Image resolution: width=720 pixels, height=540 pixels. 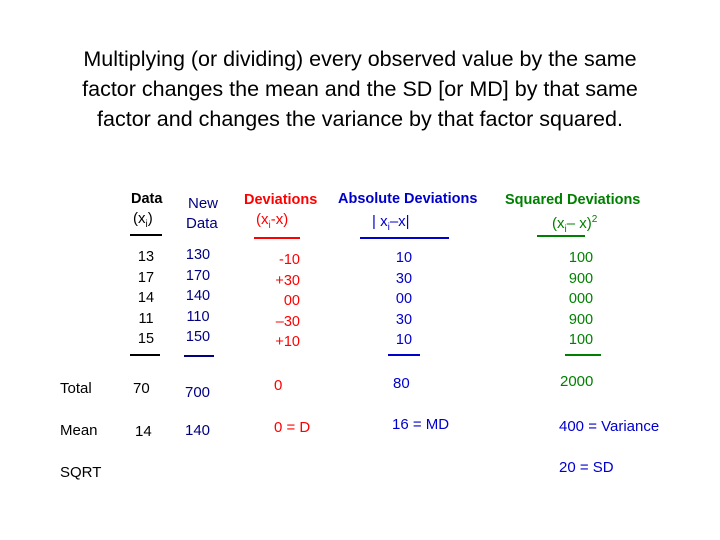 What do you see at coordinates (404, 355) in the screenshot?
I see `abs-column-underline` at bounding box center [404, 355].